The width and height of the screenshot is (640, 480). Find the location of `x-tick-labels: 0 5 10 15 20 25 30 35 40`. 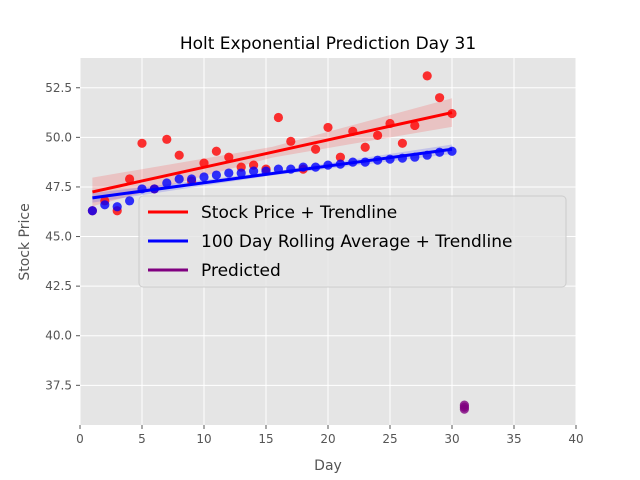

x-tick-labels: 0 5 10 15 20 25 30 35 40 is located at coordinates (330, 435).